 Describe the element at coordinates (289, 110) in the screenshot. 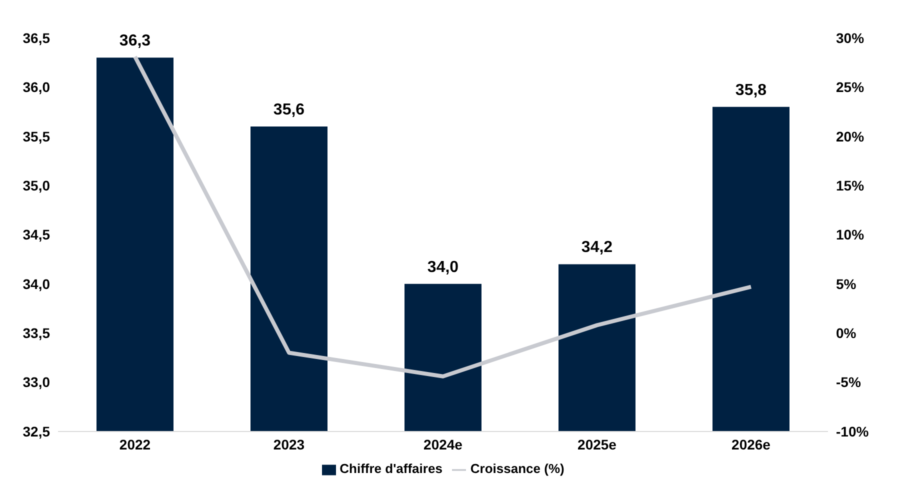

I see `data-label: 35,6` at that location.